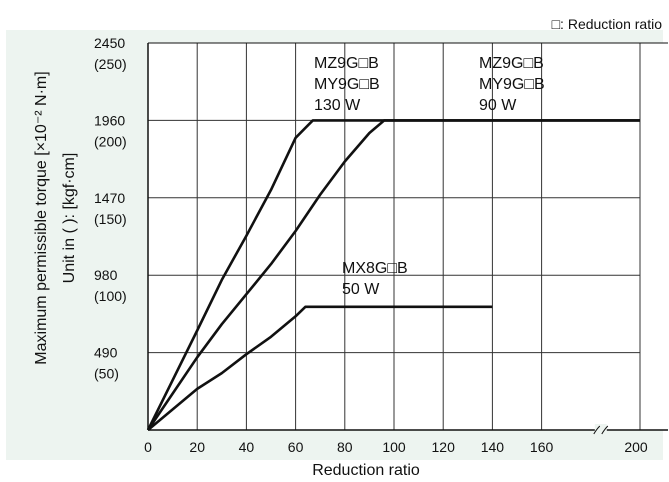  Describe the element at coordinates (110, 141) in the screenshot. I see `y-tick-sublabel: (200)` at that location.